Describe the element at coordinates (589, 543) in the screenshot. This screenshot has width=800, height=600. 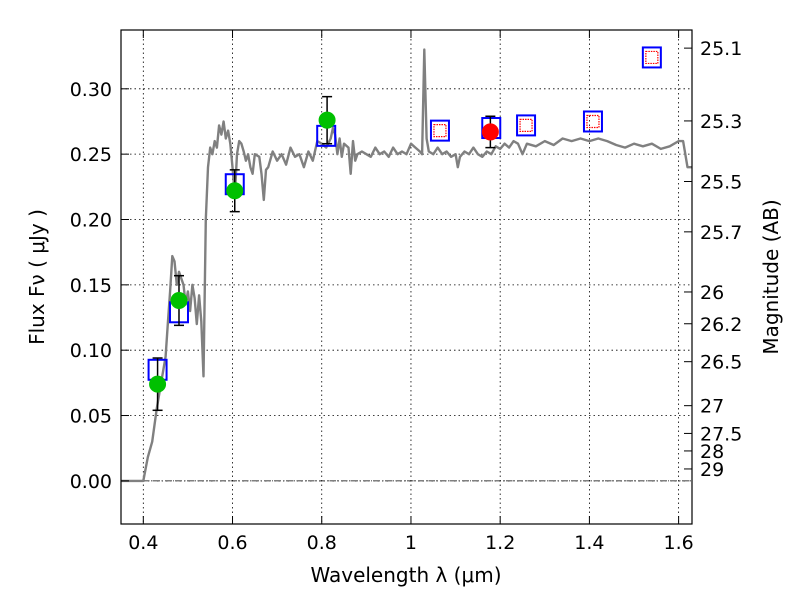
I see `x-tick-label: 1.4` at that location.